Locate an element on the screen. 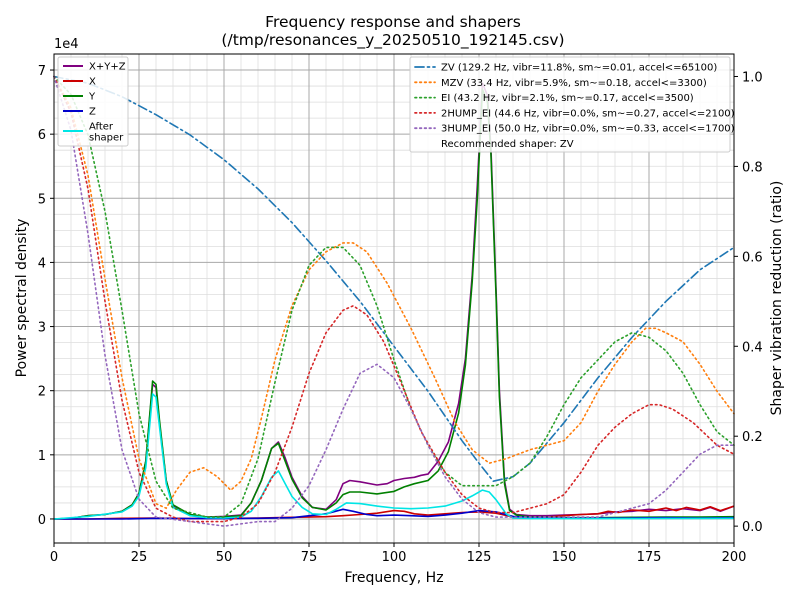  chart-subtitle: (/tmp/resonances_y_20250510_192145.csv) is located at coordinates (392, 40).